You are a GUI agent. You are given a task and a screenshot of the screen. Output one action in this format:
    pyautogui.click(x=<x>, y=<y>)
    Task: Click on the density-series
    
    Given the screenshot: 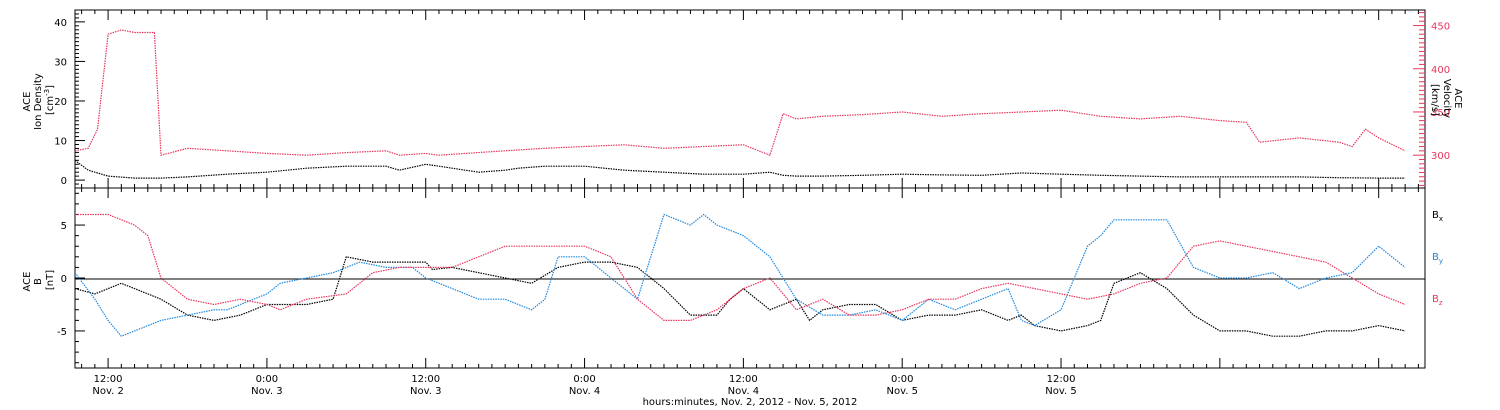 What is the action you would take?
    pyautogui.click(x=740, y=169)
    